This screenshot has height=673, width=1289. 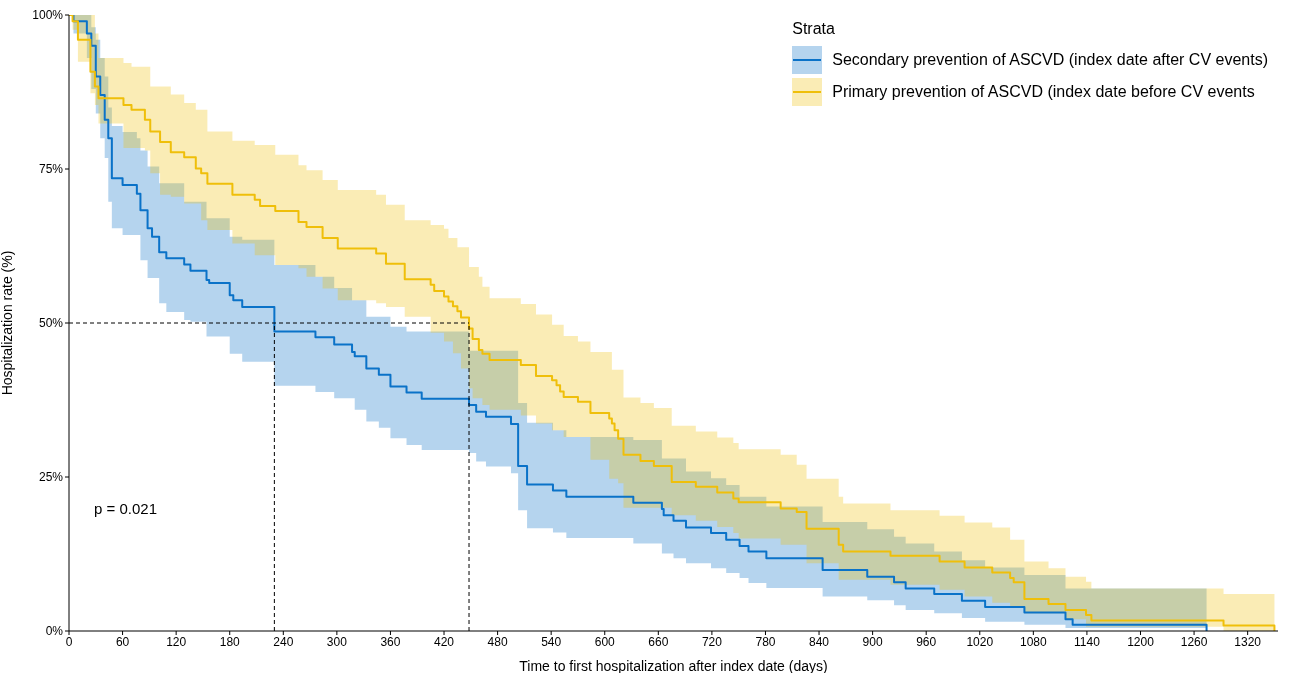 I want to click on x-tick-label: 240, so click(x=283, y=641).